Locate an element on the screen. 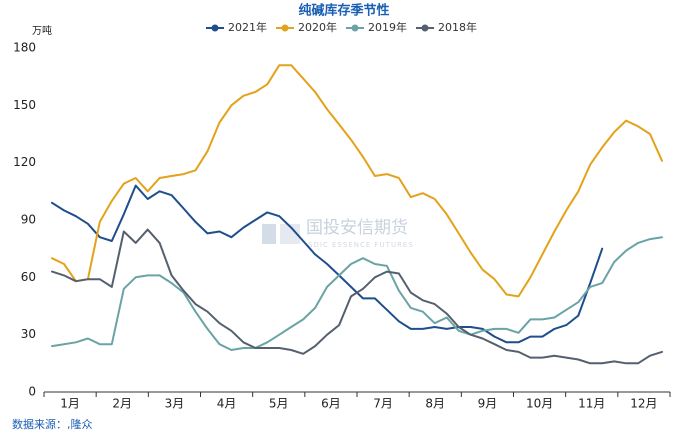 Image resolution: width=688 pixels, height=443 pixels. x-tick-label: 4月 is located at coordinates (227, 404).